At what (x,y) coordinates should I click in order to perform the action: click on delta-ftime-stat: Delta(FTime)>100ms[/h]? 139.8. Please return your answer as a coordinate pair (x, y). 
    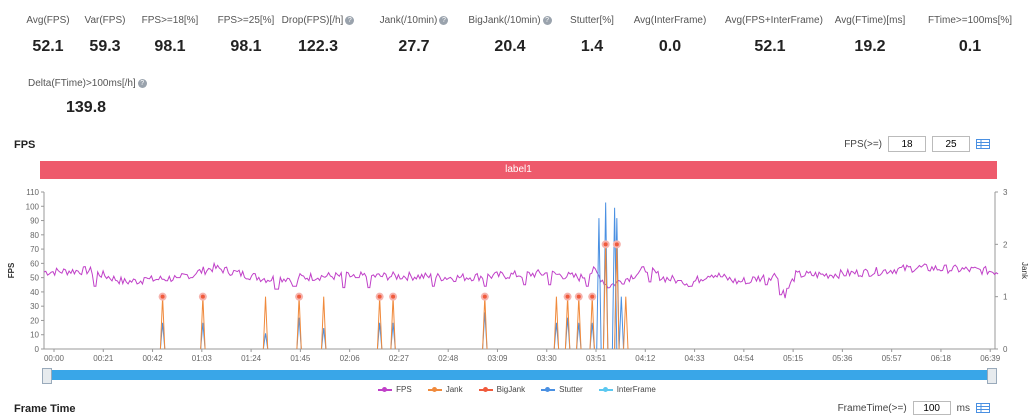
    Looking at the image, I should click on (87, 97).